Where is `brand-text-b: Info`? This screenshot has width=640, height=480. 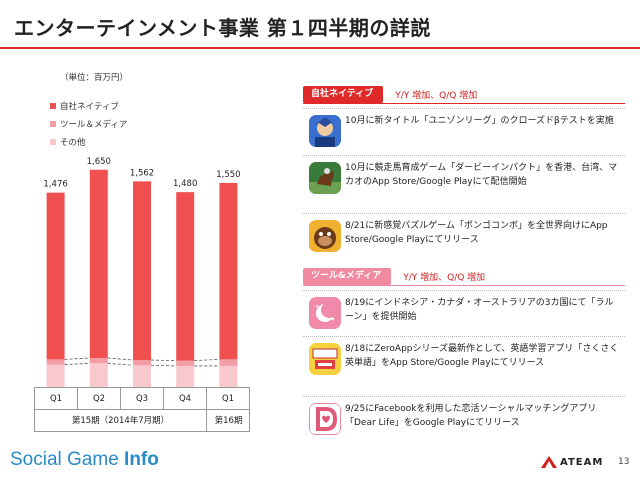
brand-text-b: Info is located at coordinates (141, 459).